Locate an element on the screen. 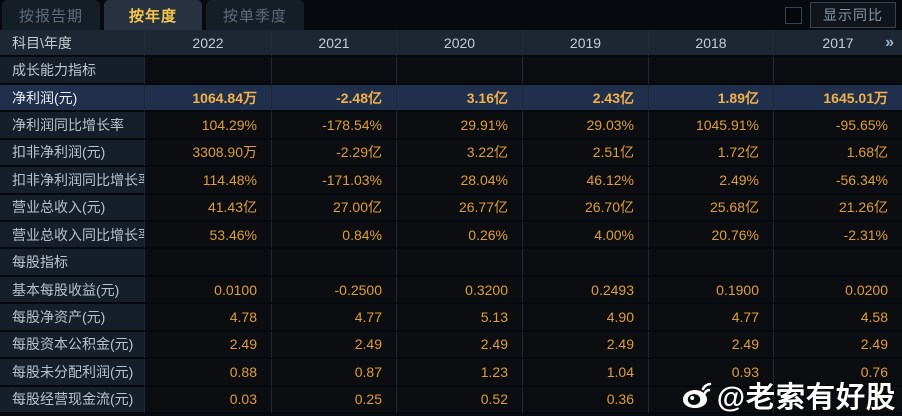 Image resolution: width=902 pixels, height=416 pixels. row-label: 成长能力指标 is located at coordinates (72, 71).